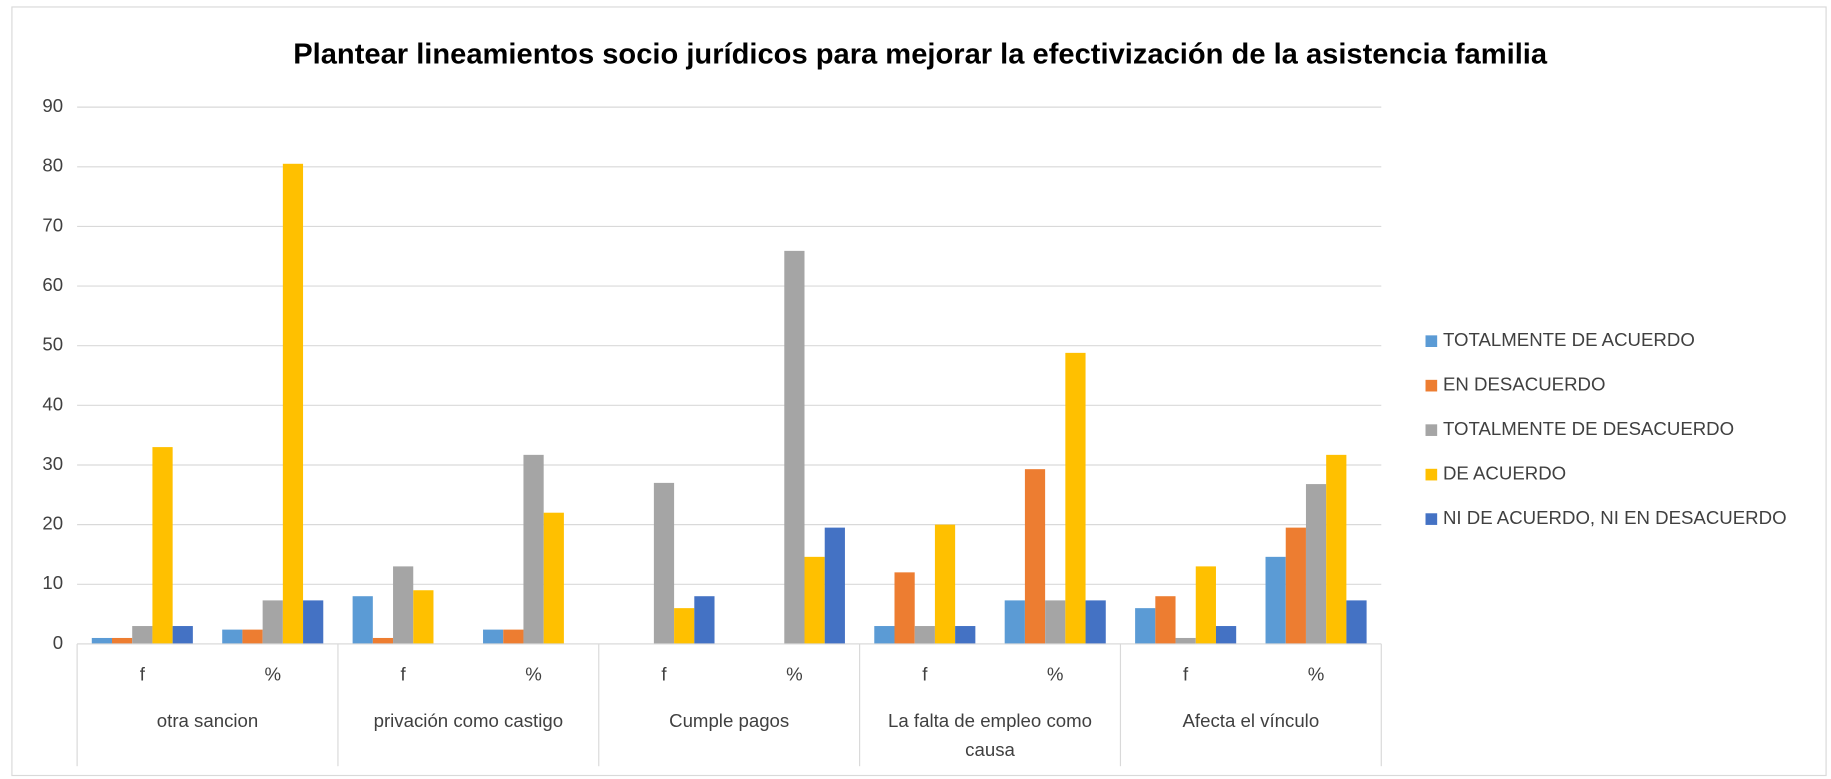 The image size is (1831, 779). Describe the element at coordinates (990, 735) in the screenshot. I see `group-label: La falta de empleo como causa` at that location.